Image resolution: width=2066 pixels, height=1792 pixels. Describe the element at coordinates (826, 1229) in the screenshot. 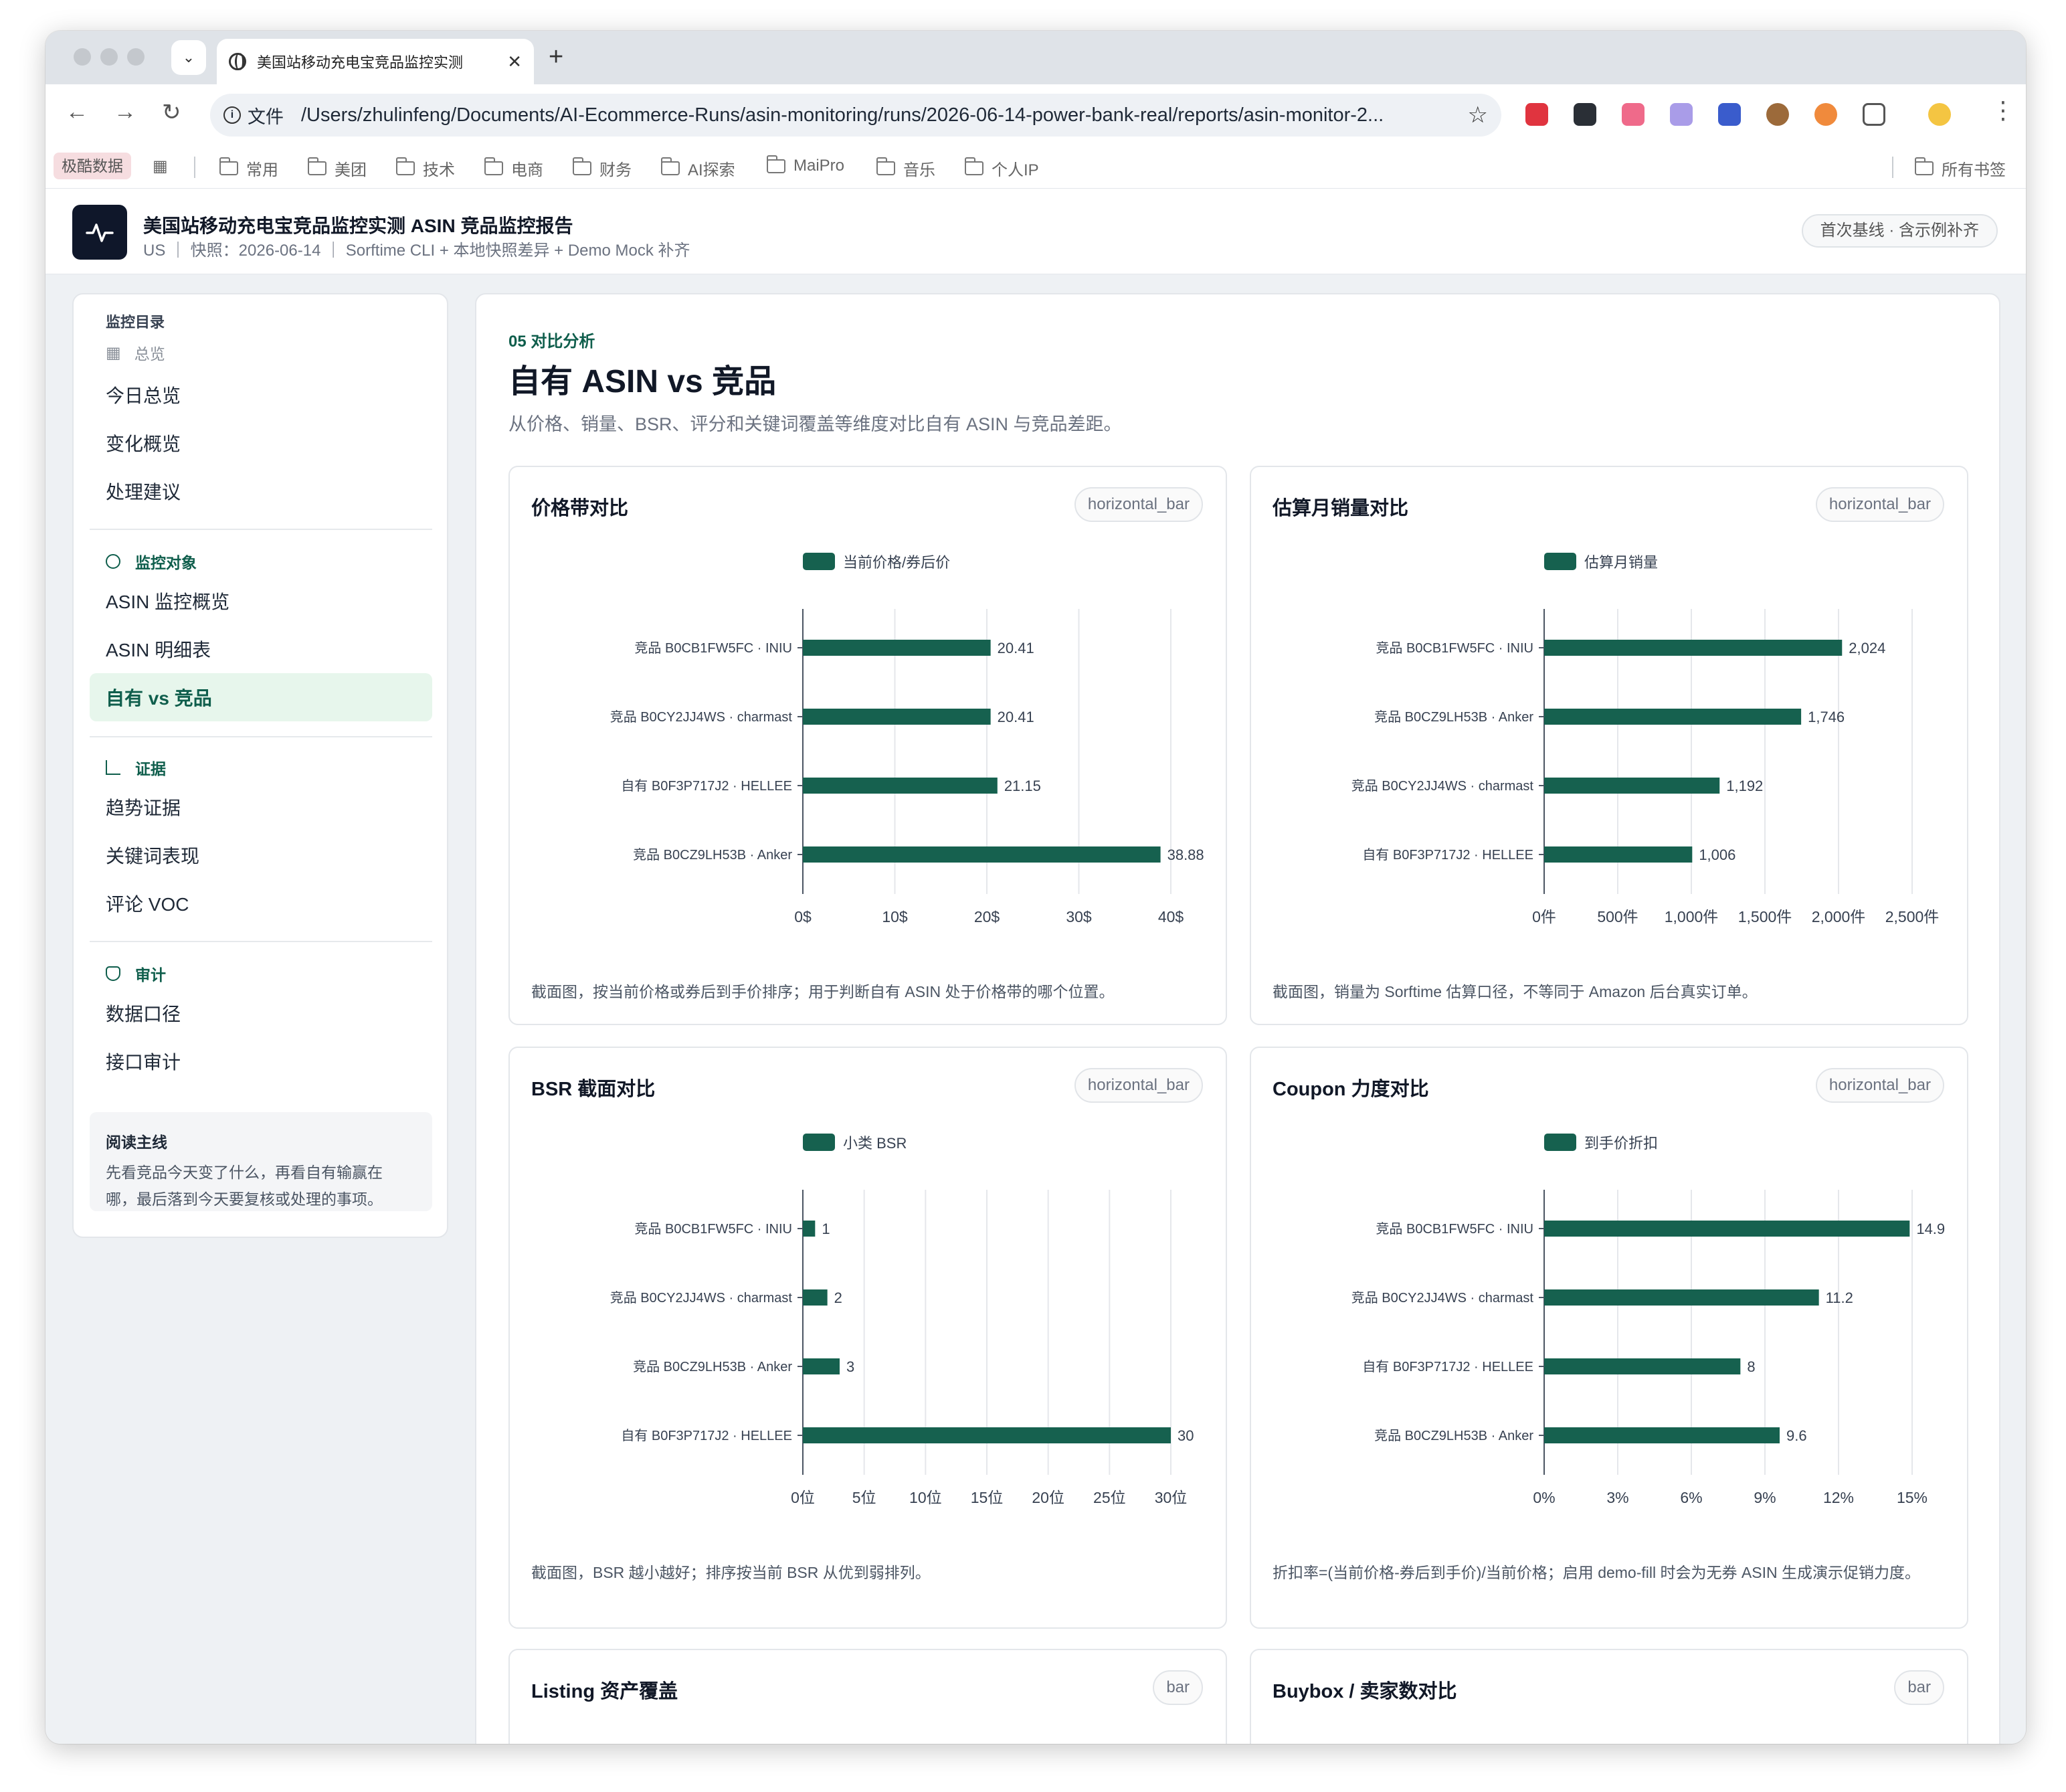

I see `data-label: 1` at that location.